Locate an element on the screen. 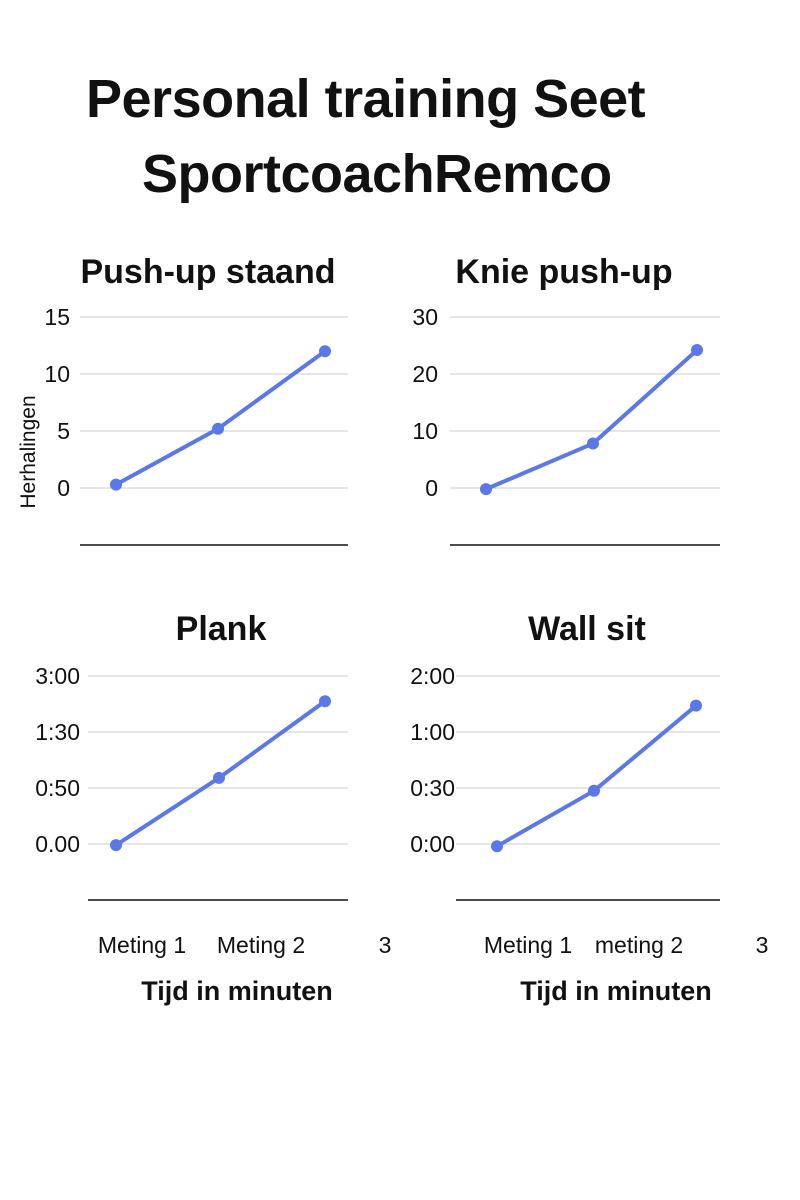 This screenshot has width=800, height=1200. y-tick-label: 1:30 is located at coordinates (57, 732).